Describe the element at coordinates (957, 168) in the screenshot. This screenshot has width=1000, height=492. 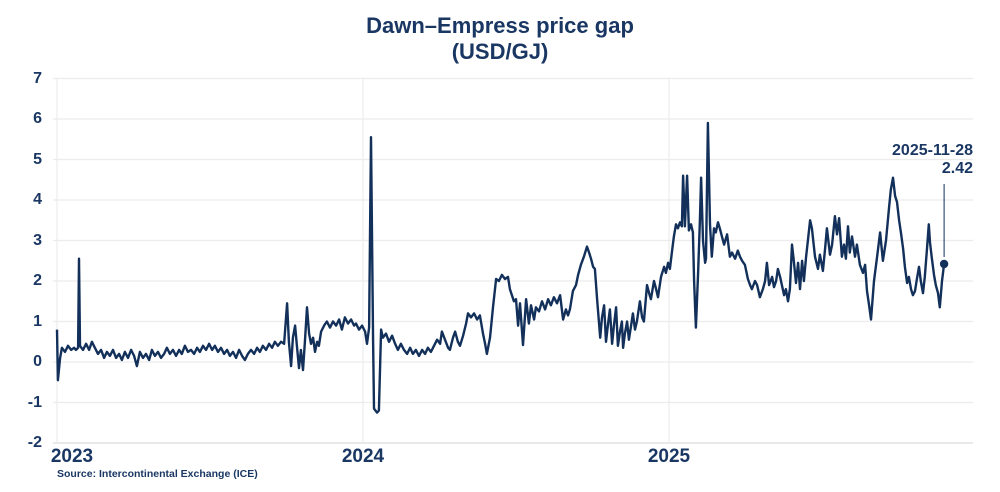
I see `endpoint-annotation-value: 2.42` at that location.